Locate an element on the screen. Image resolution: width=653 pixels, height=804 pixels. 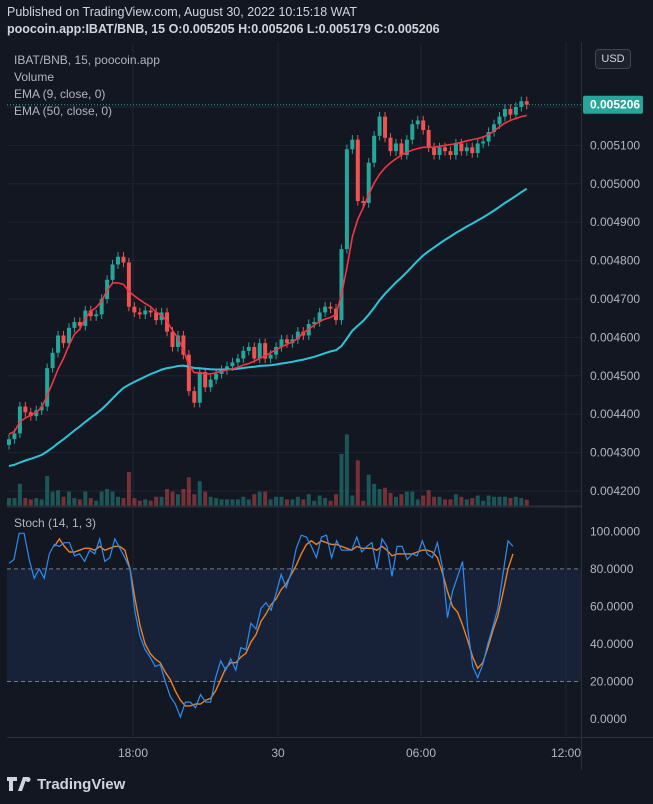
price-tick-label: 0.004800 is located at coordinates (615, 261).